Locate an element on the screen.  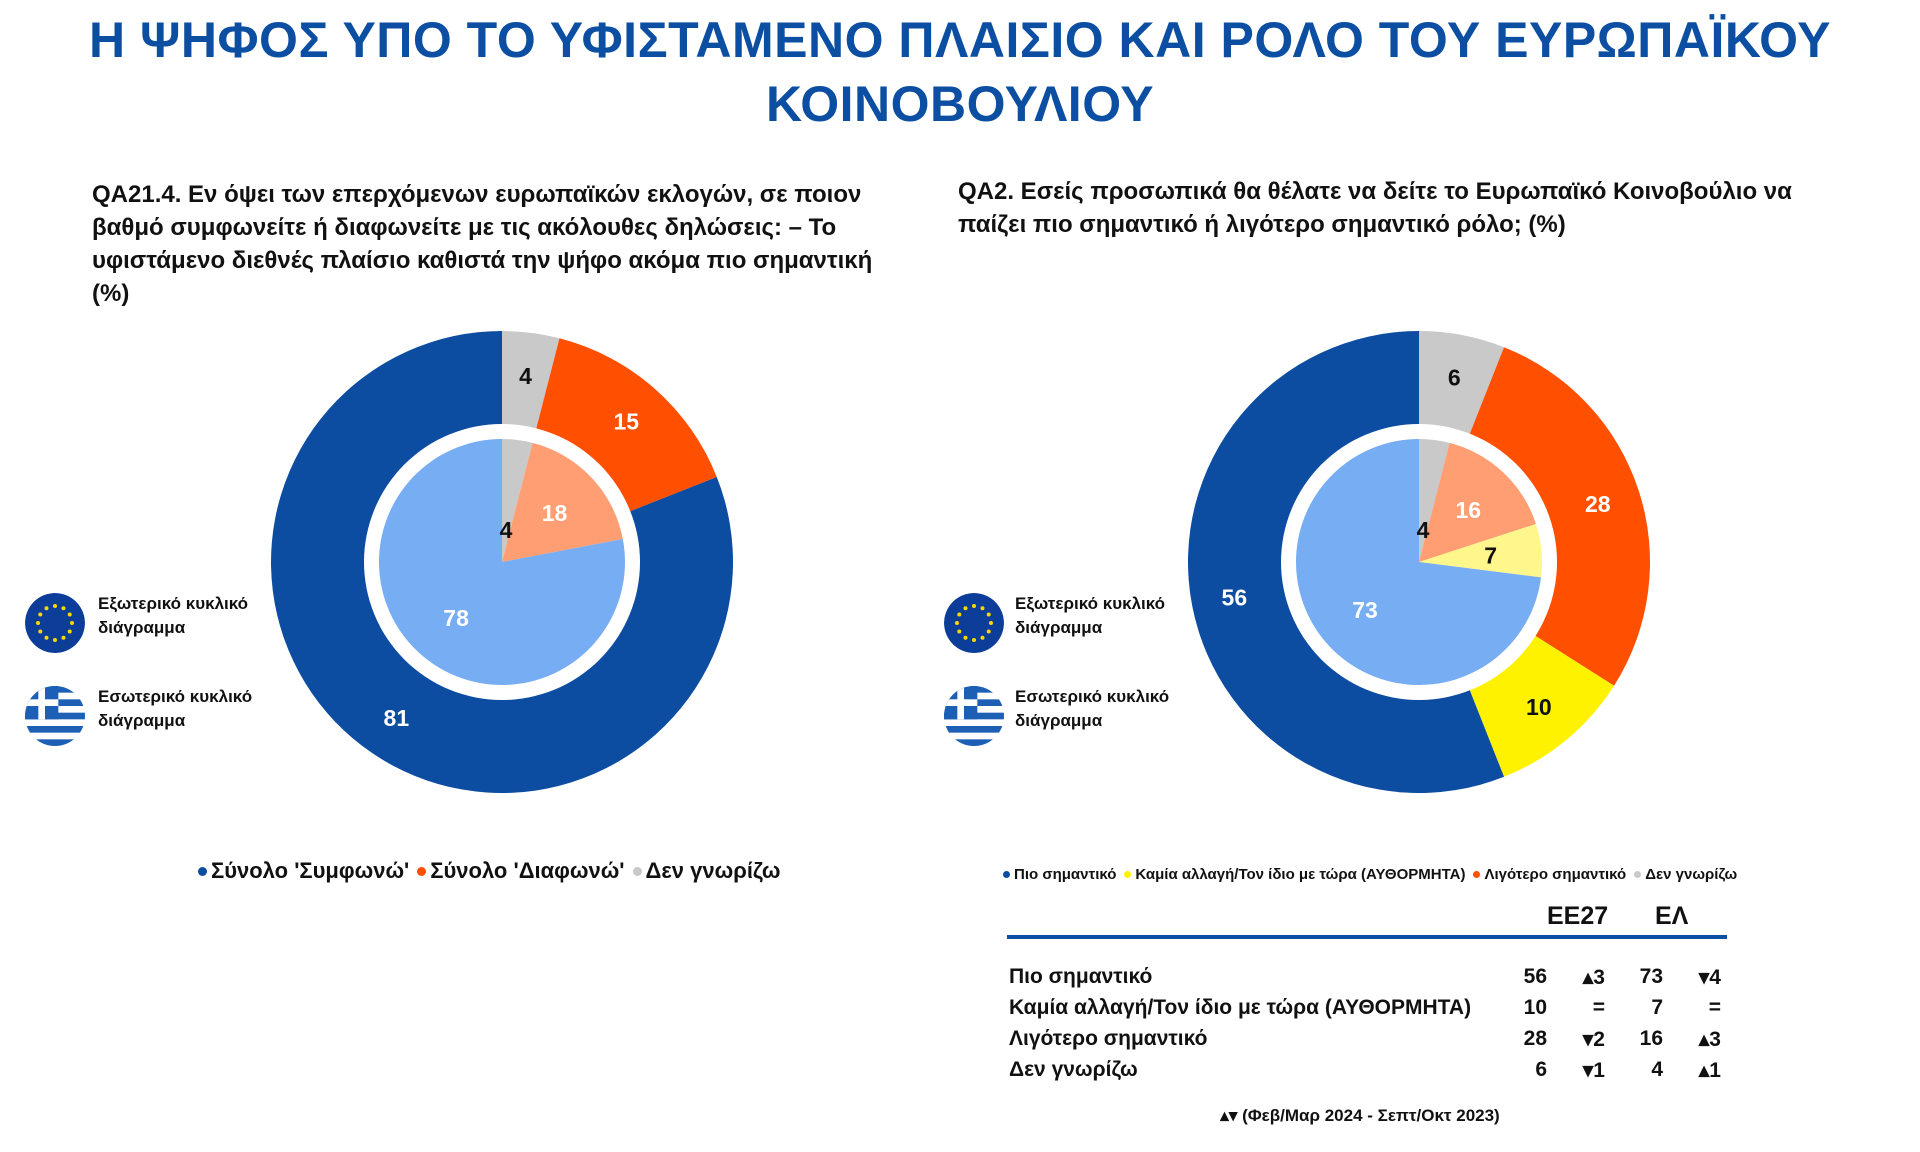
chart-2-donut: 6 28 10 56 4 167 73 is located at coordinates (1419, 561).